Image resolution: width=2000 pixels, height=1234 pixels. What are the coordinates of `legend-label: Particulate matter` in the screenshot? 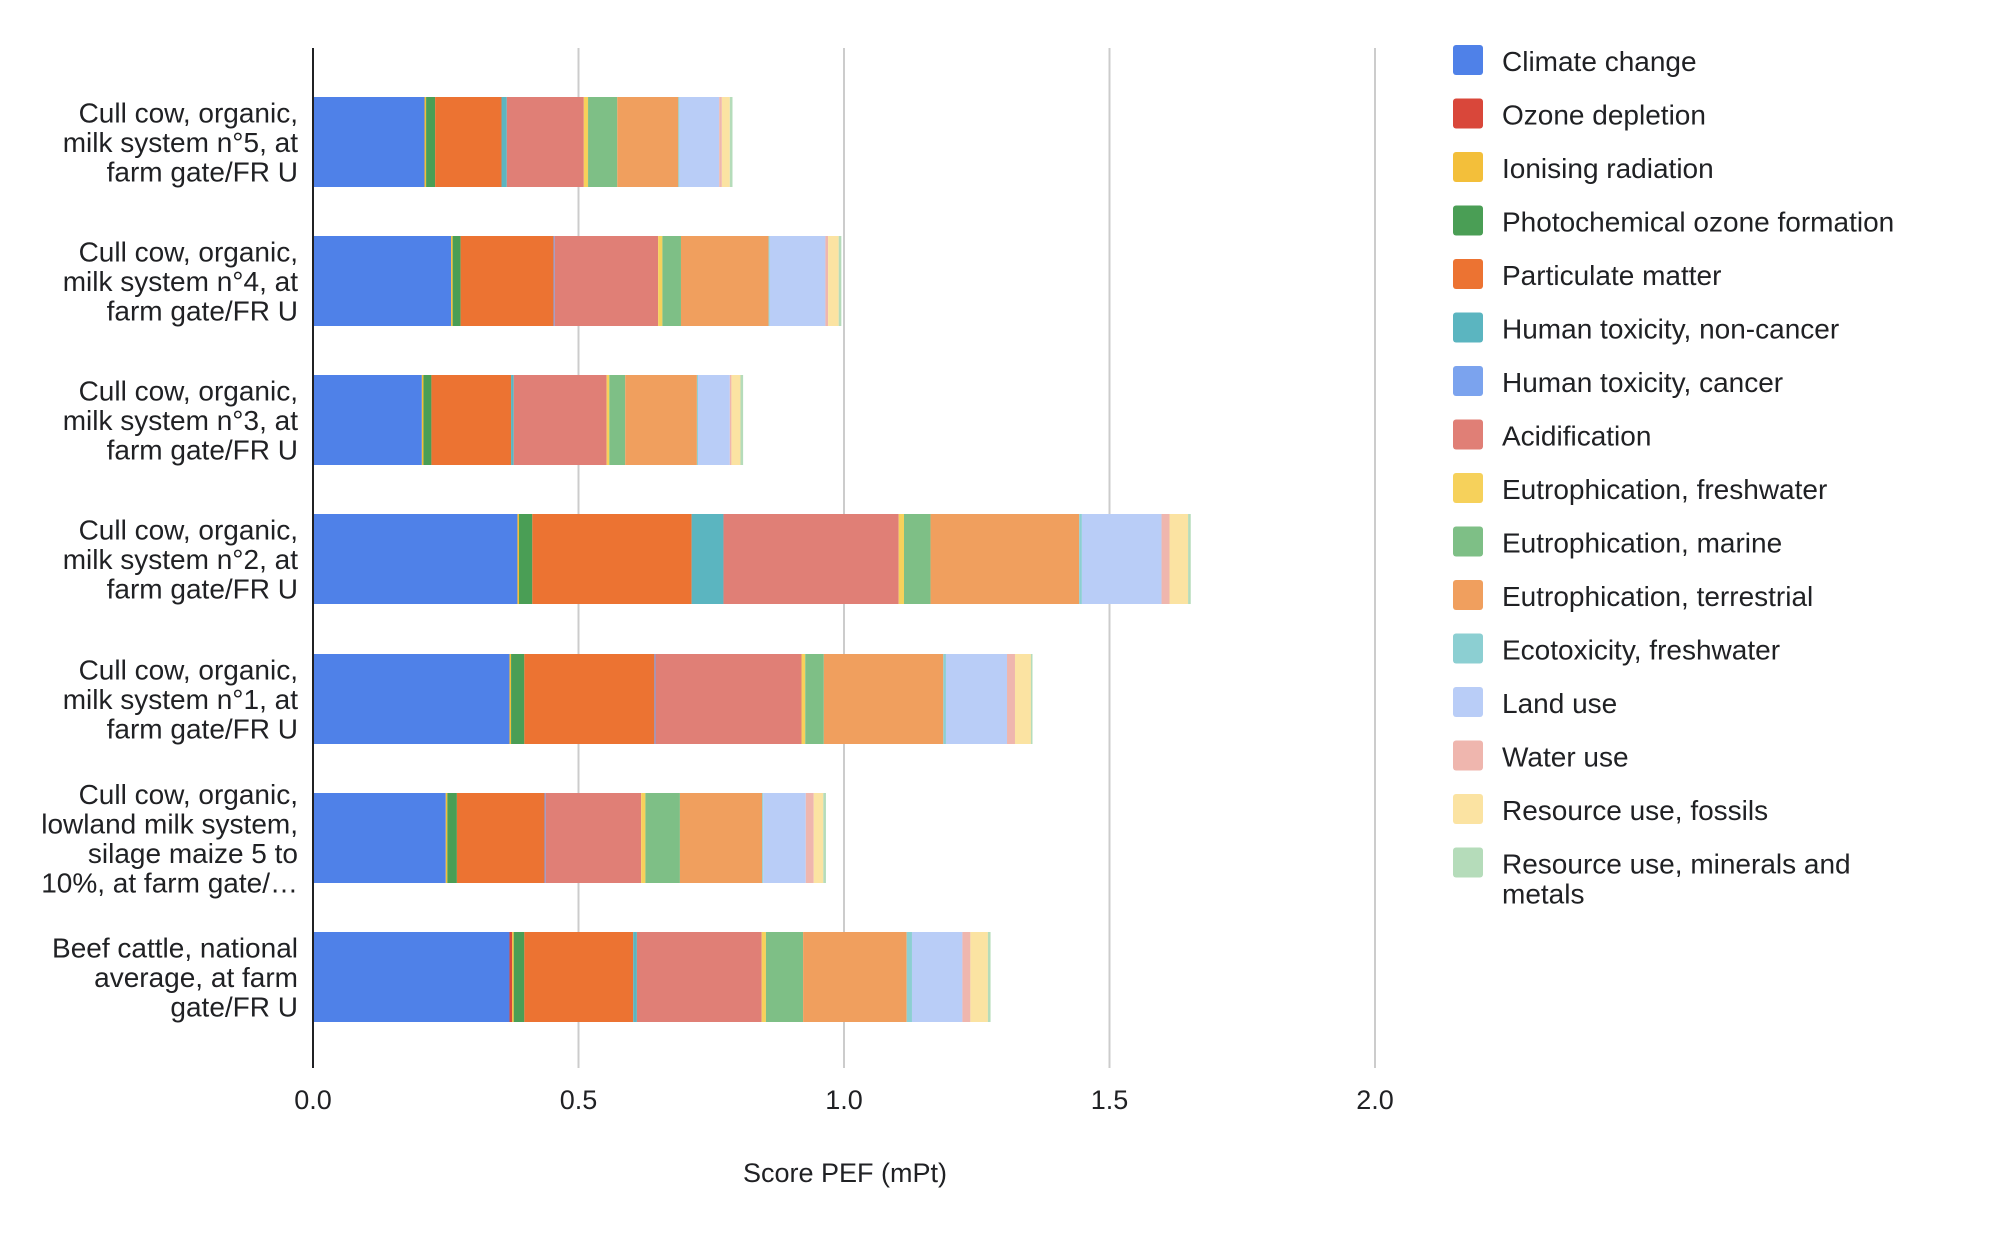 It's located at (1611, 275).